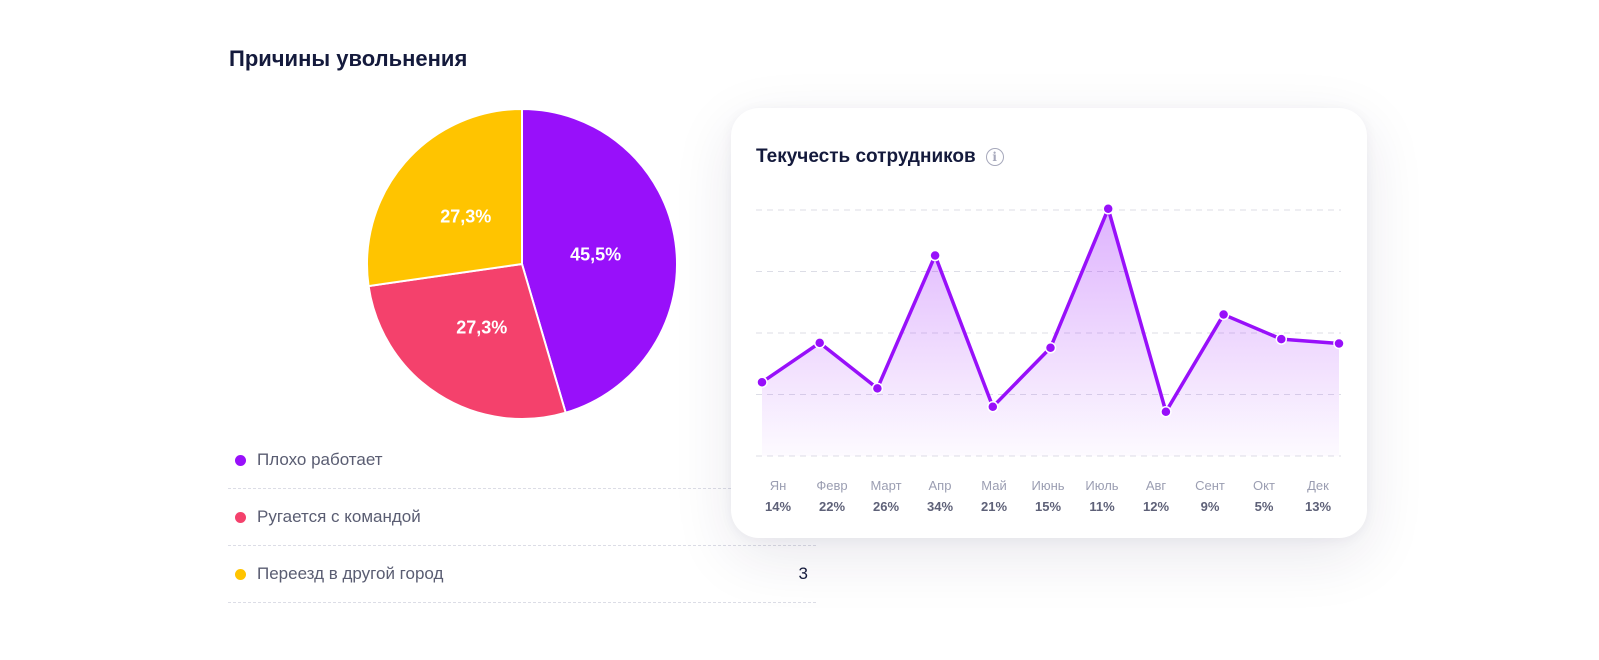 This screenshot has height=660, width=1599. What do you see at coordinates (940, 485) in the screenshot?
I see `x-tick-label: Апр` at bounding box center [940, 485].